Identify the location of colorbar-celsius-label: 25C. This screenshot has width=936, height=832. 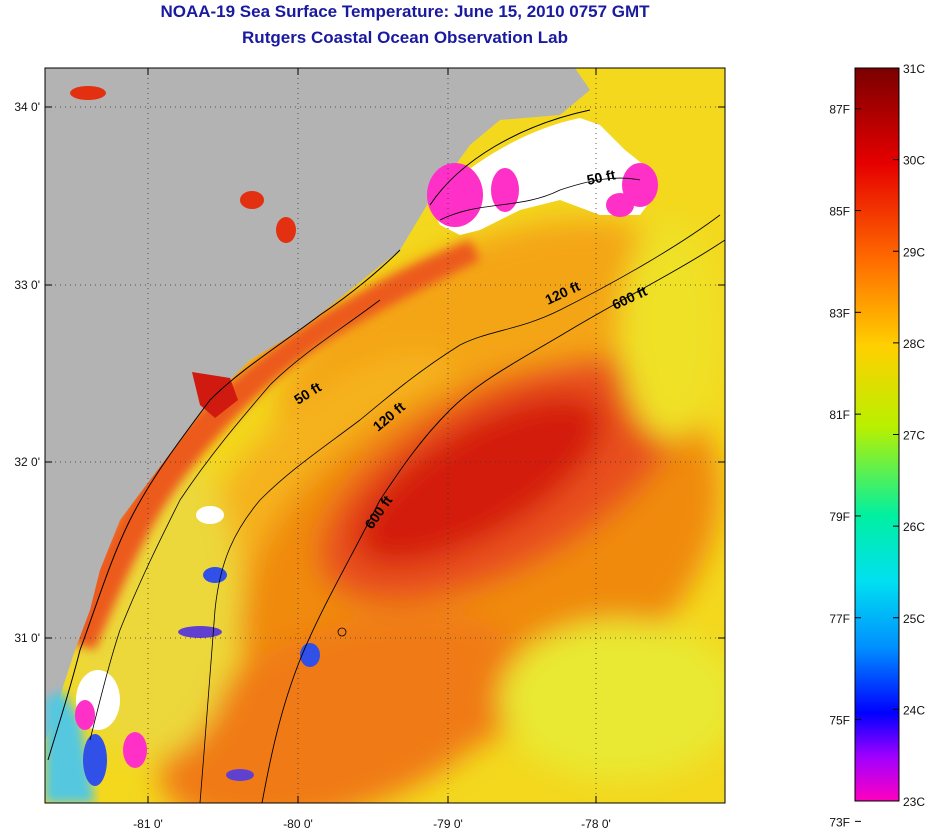
(914, 619).